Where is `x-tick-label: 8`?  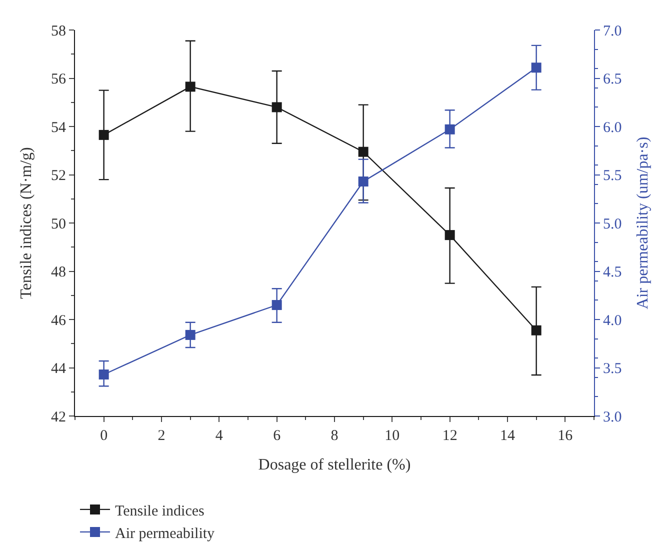
x-tick-label: 8 is located at coordinates (334, 436).